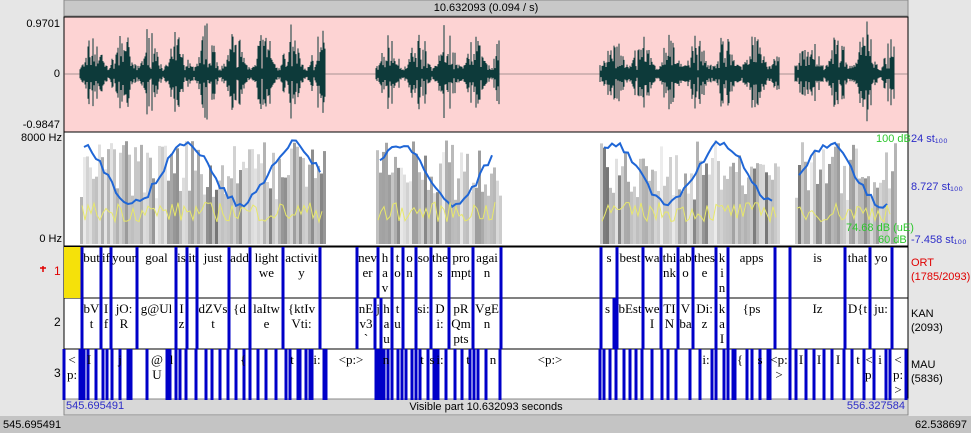 The height and width of the screenshot is (433, 971). I want to click on interval-label: t, so click(468, 359).